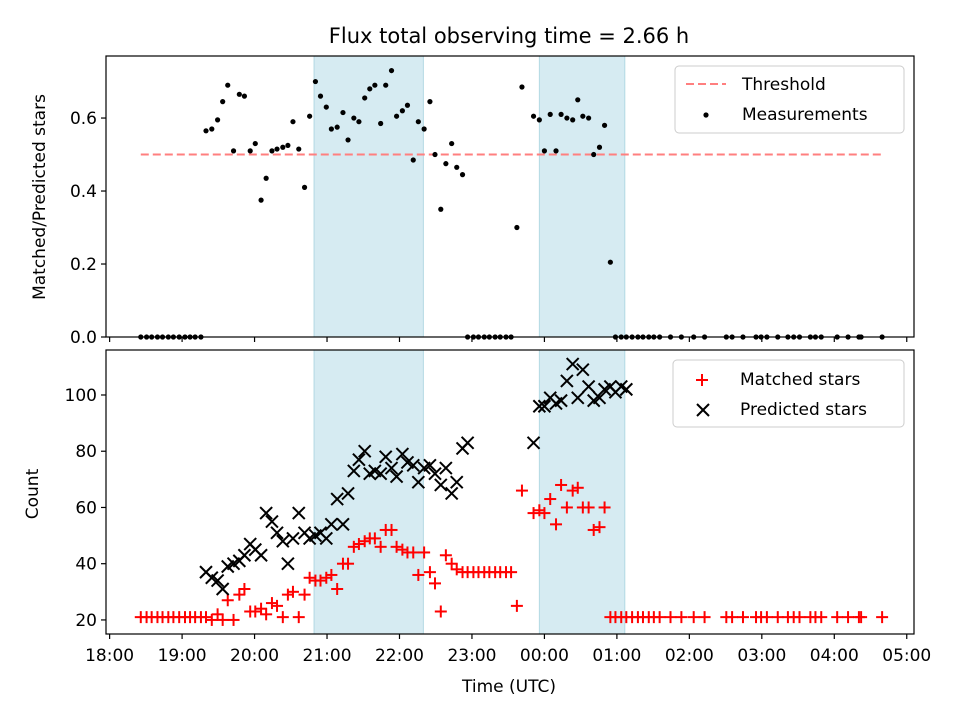 Image resolution: width=960 pixels, height=720 pixels. What do you see at coordinates (906, 656) in the screenshot?
I see `xtick-label: 05:00` at bounding box center [906, 656].